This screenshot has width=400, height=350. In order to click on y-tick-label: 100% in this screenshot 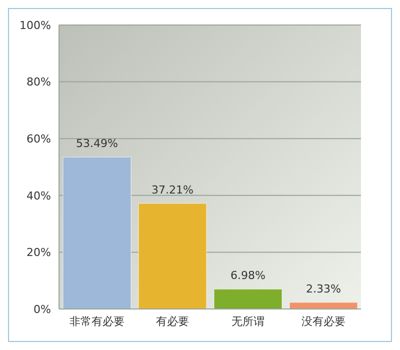, I will do `click(35, 25)`.